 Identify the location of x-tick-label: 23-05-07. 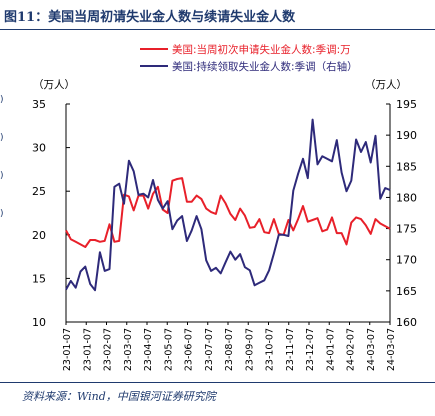
(168, 349).